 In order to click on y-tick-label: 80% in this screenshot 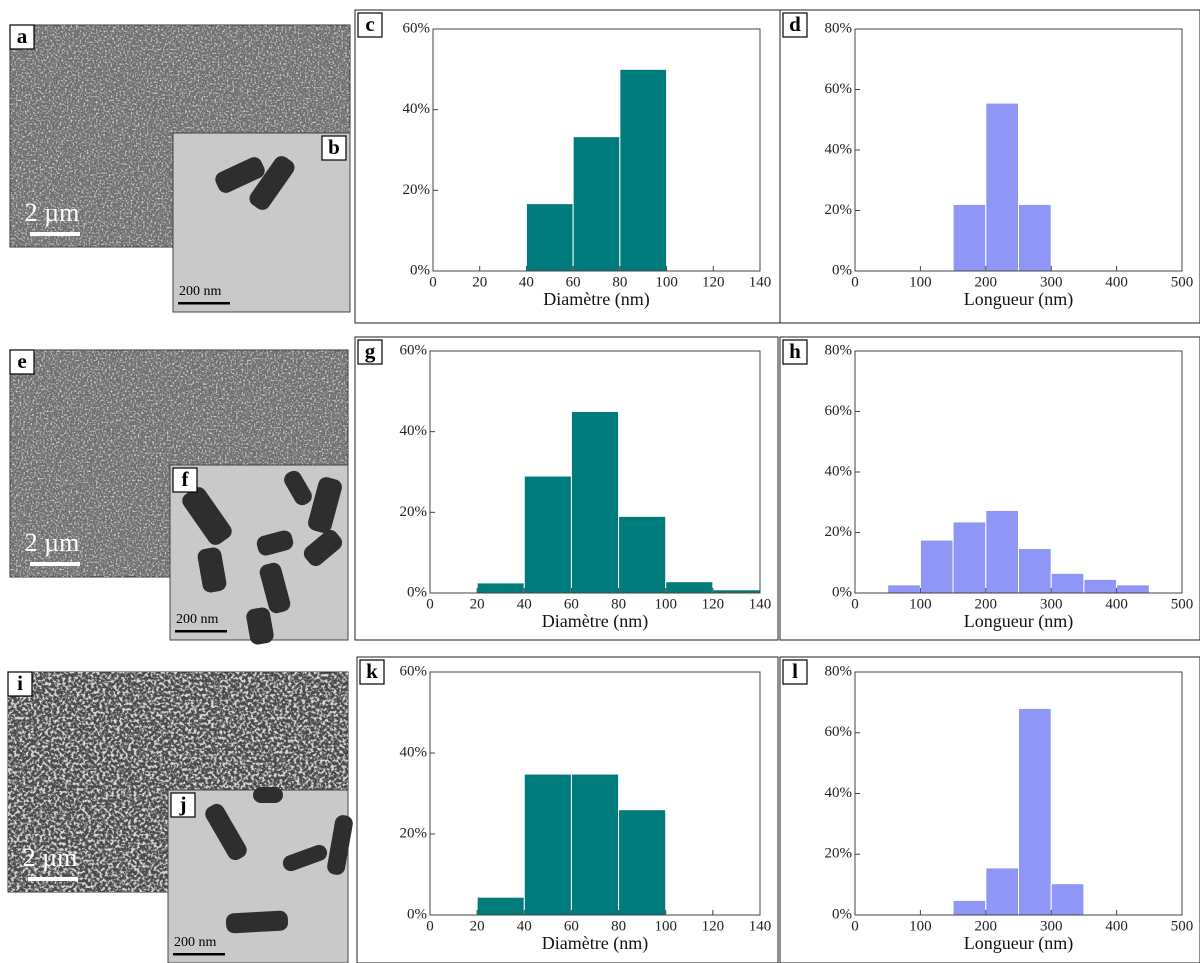, I will do `click(839, 350)`.